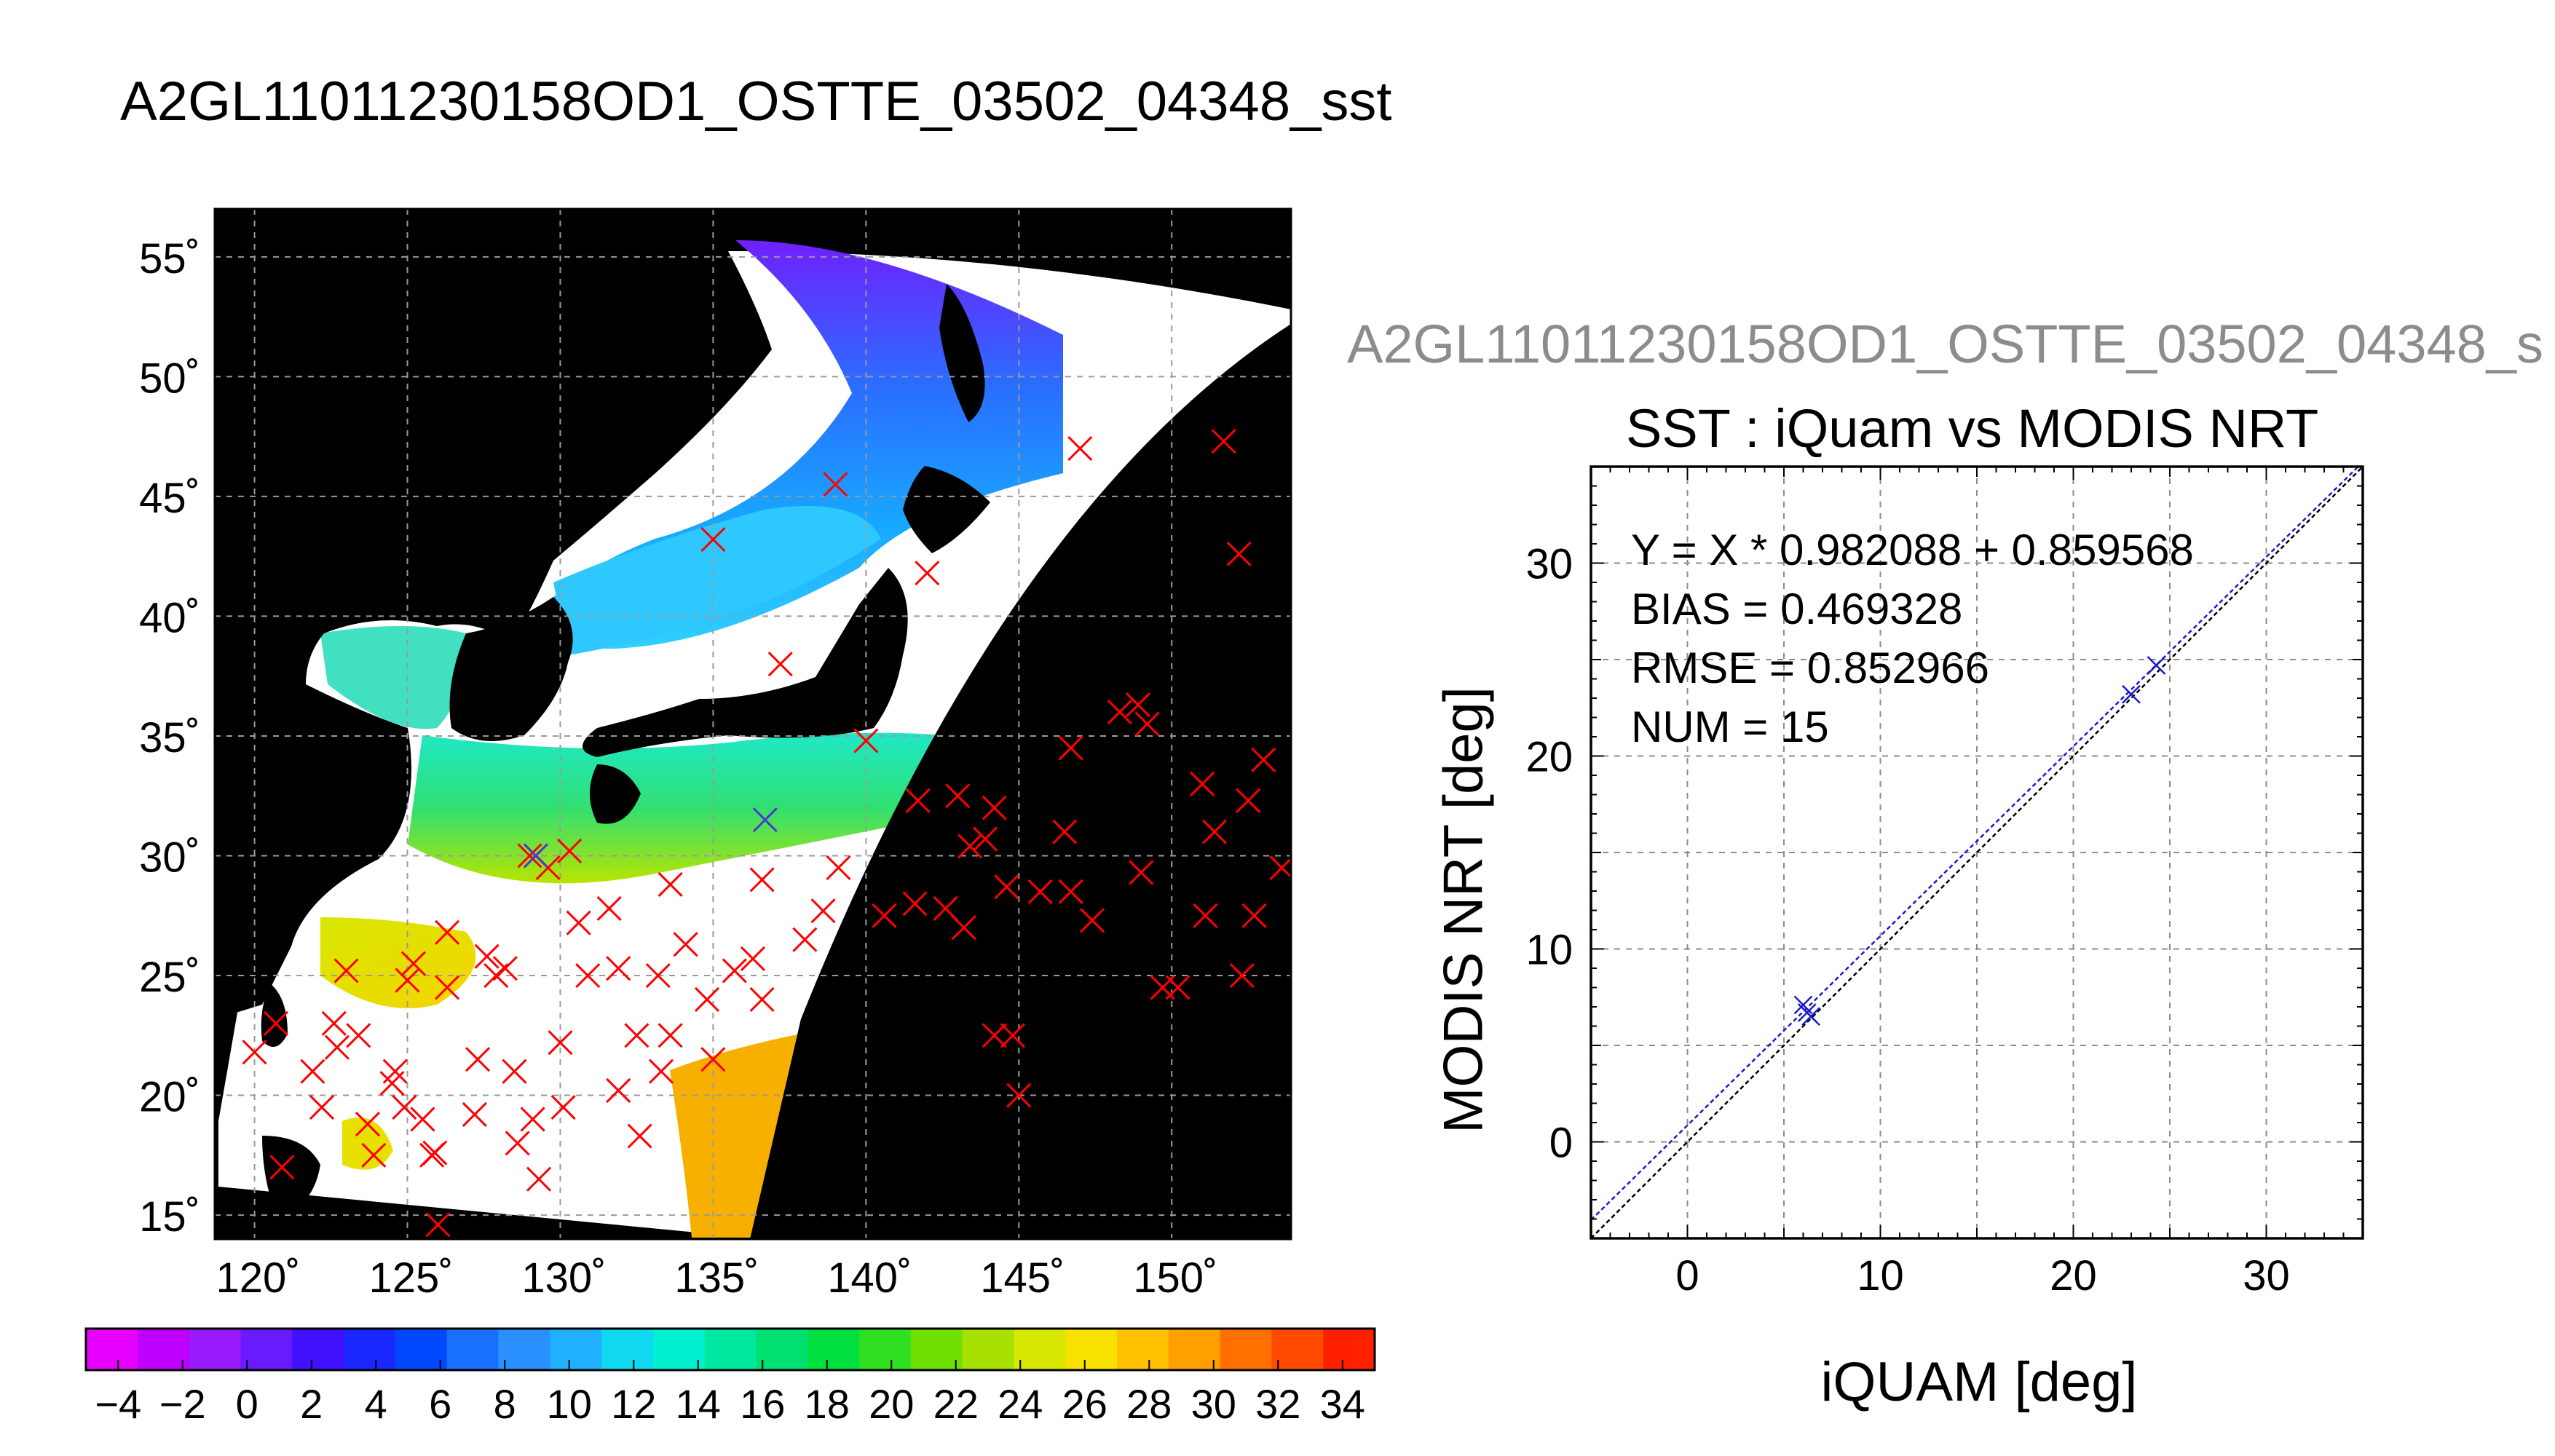  Describe the element at coordinates (1463, 910) in the screenshot. I see `y-axis-label: MODIS NRT [deg]` at that location.